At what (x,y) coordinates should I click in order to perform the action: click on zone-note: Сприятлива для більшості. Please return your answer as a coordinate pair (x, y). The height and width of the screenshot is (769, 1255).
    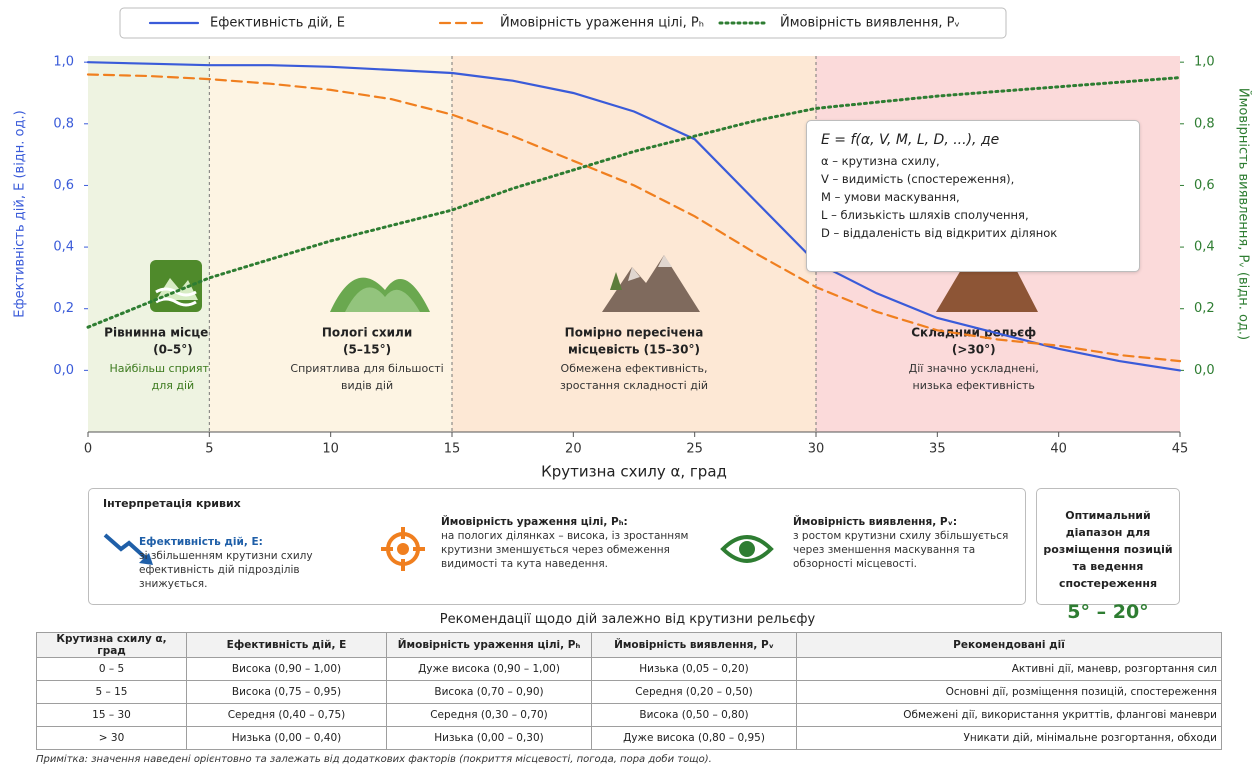
    Looking at the image, I should click on (366, 368).